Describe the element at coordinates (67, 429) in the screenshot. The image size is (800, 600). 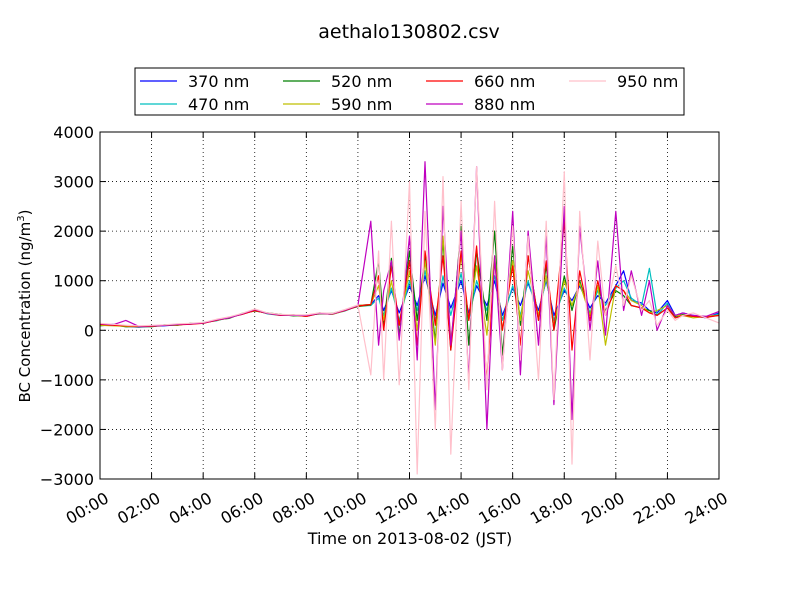
I see `y-tick-label: −2000` at that location.